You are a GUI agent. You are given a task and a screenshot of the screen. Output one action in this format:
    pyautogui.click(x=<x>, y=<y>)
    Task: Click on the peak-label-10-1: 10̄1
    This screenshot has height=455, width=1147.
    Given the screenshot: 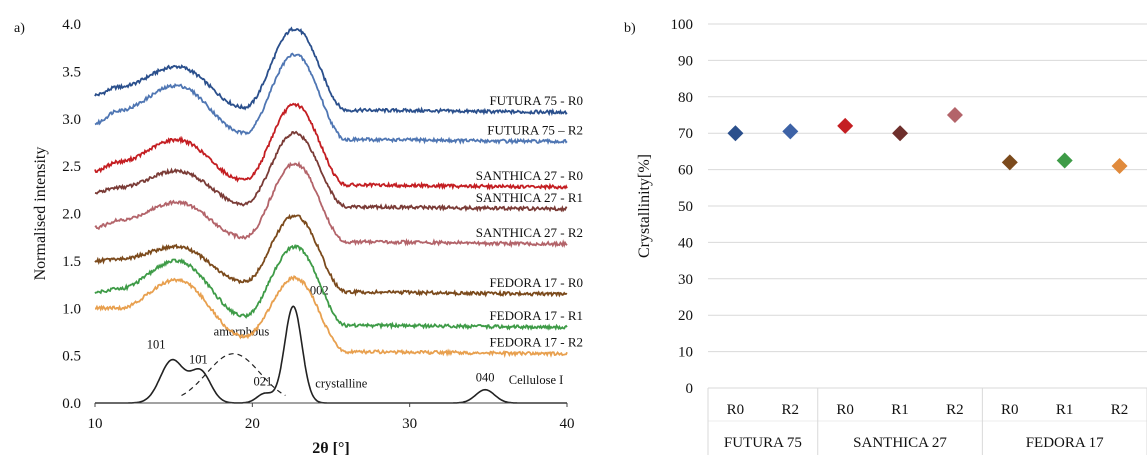 What is the action you would take?
    pyautogui.click(x=198, y=360)
    